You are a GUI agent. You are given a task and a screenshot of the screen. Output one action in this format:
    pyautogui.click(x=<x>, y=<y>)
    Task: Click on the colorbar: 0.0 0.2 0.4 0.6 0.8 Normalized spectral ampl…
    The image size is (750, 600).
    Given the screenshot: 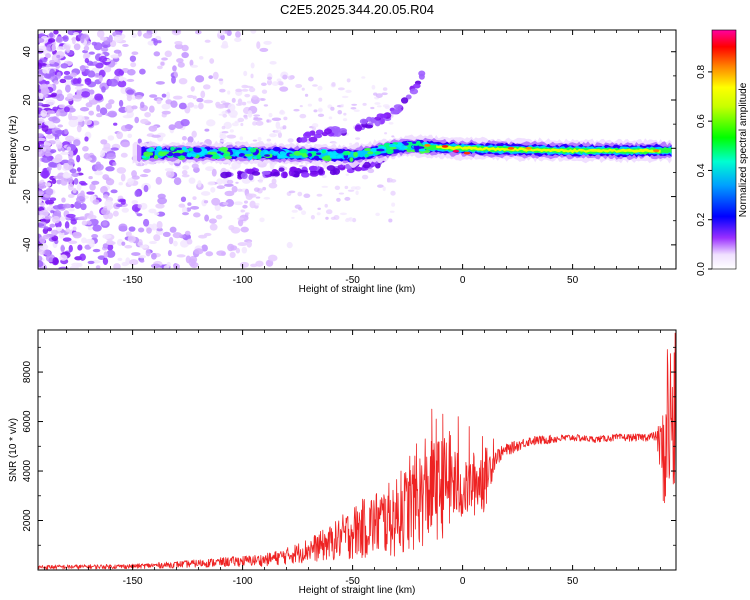 What is the action you would take?
    pyautogui.click(x=722, y=152)
    